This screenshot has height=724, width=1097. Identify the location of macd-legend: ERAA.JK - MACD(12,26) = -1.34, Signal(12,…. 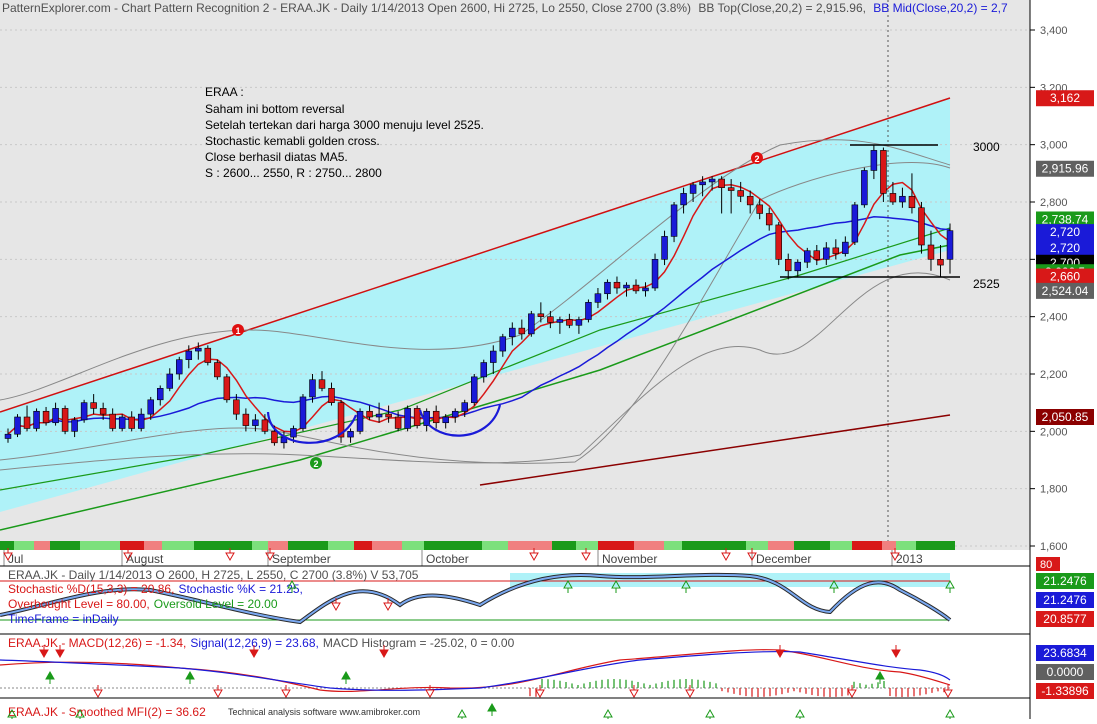
(261, 643).